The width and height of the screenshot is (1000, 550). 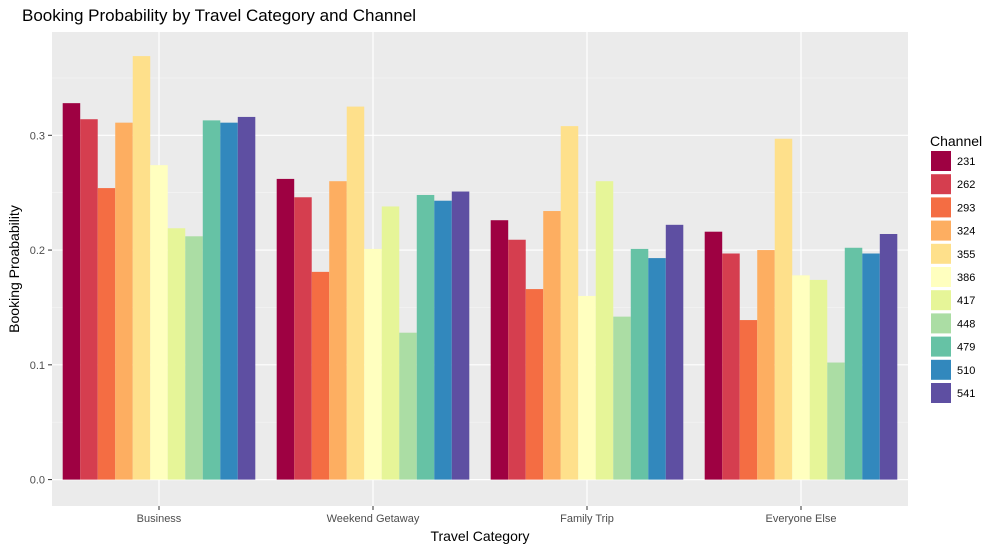 I want to click on y-tick-label: 0.2, so click(x=37, y=251).